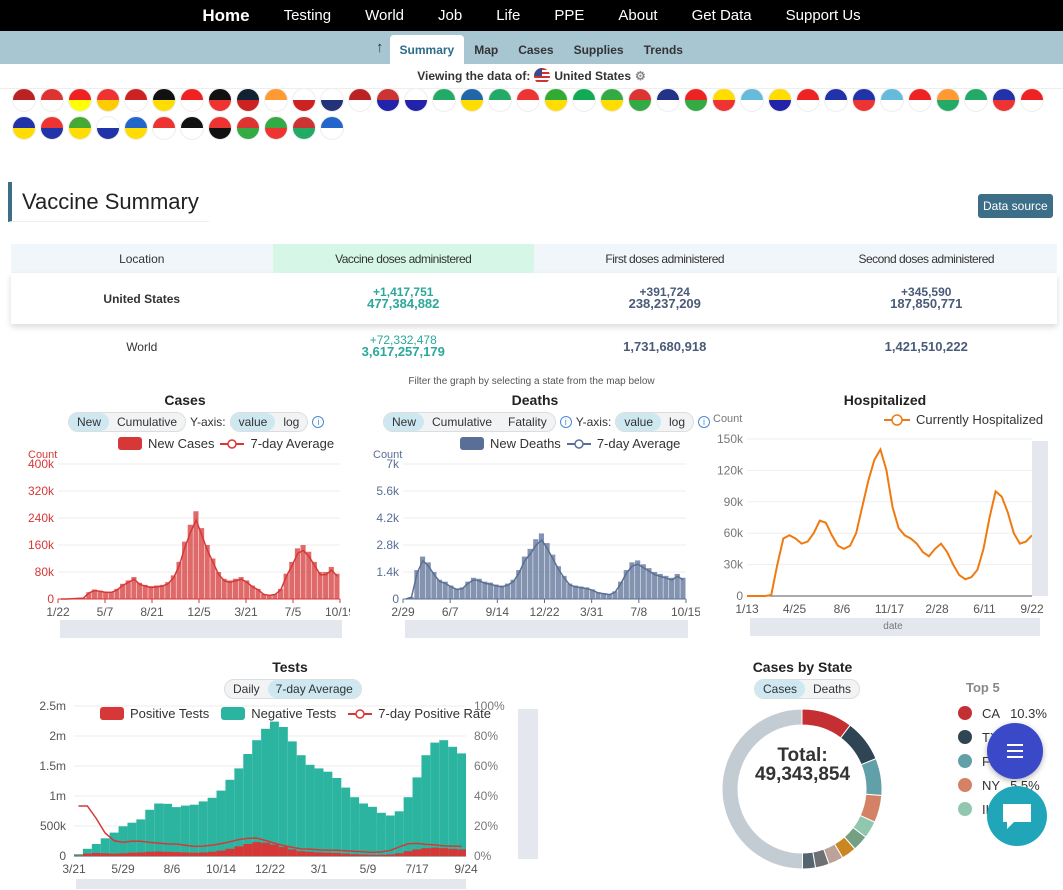  I want to click on tab-summary: Summary, so click(427, 49).